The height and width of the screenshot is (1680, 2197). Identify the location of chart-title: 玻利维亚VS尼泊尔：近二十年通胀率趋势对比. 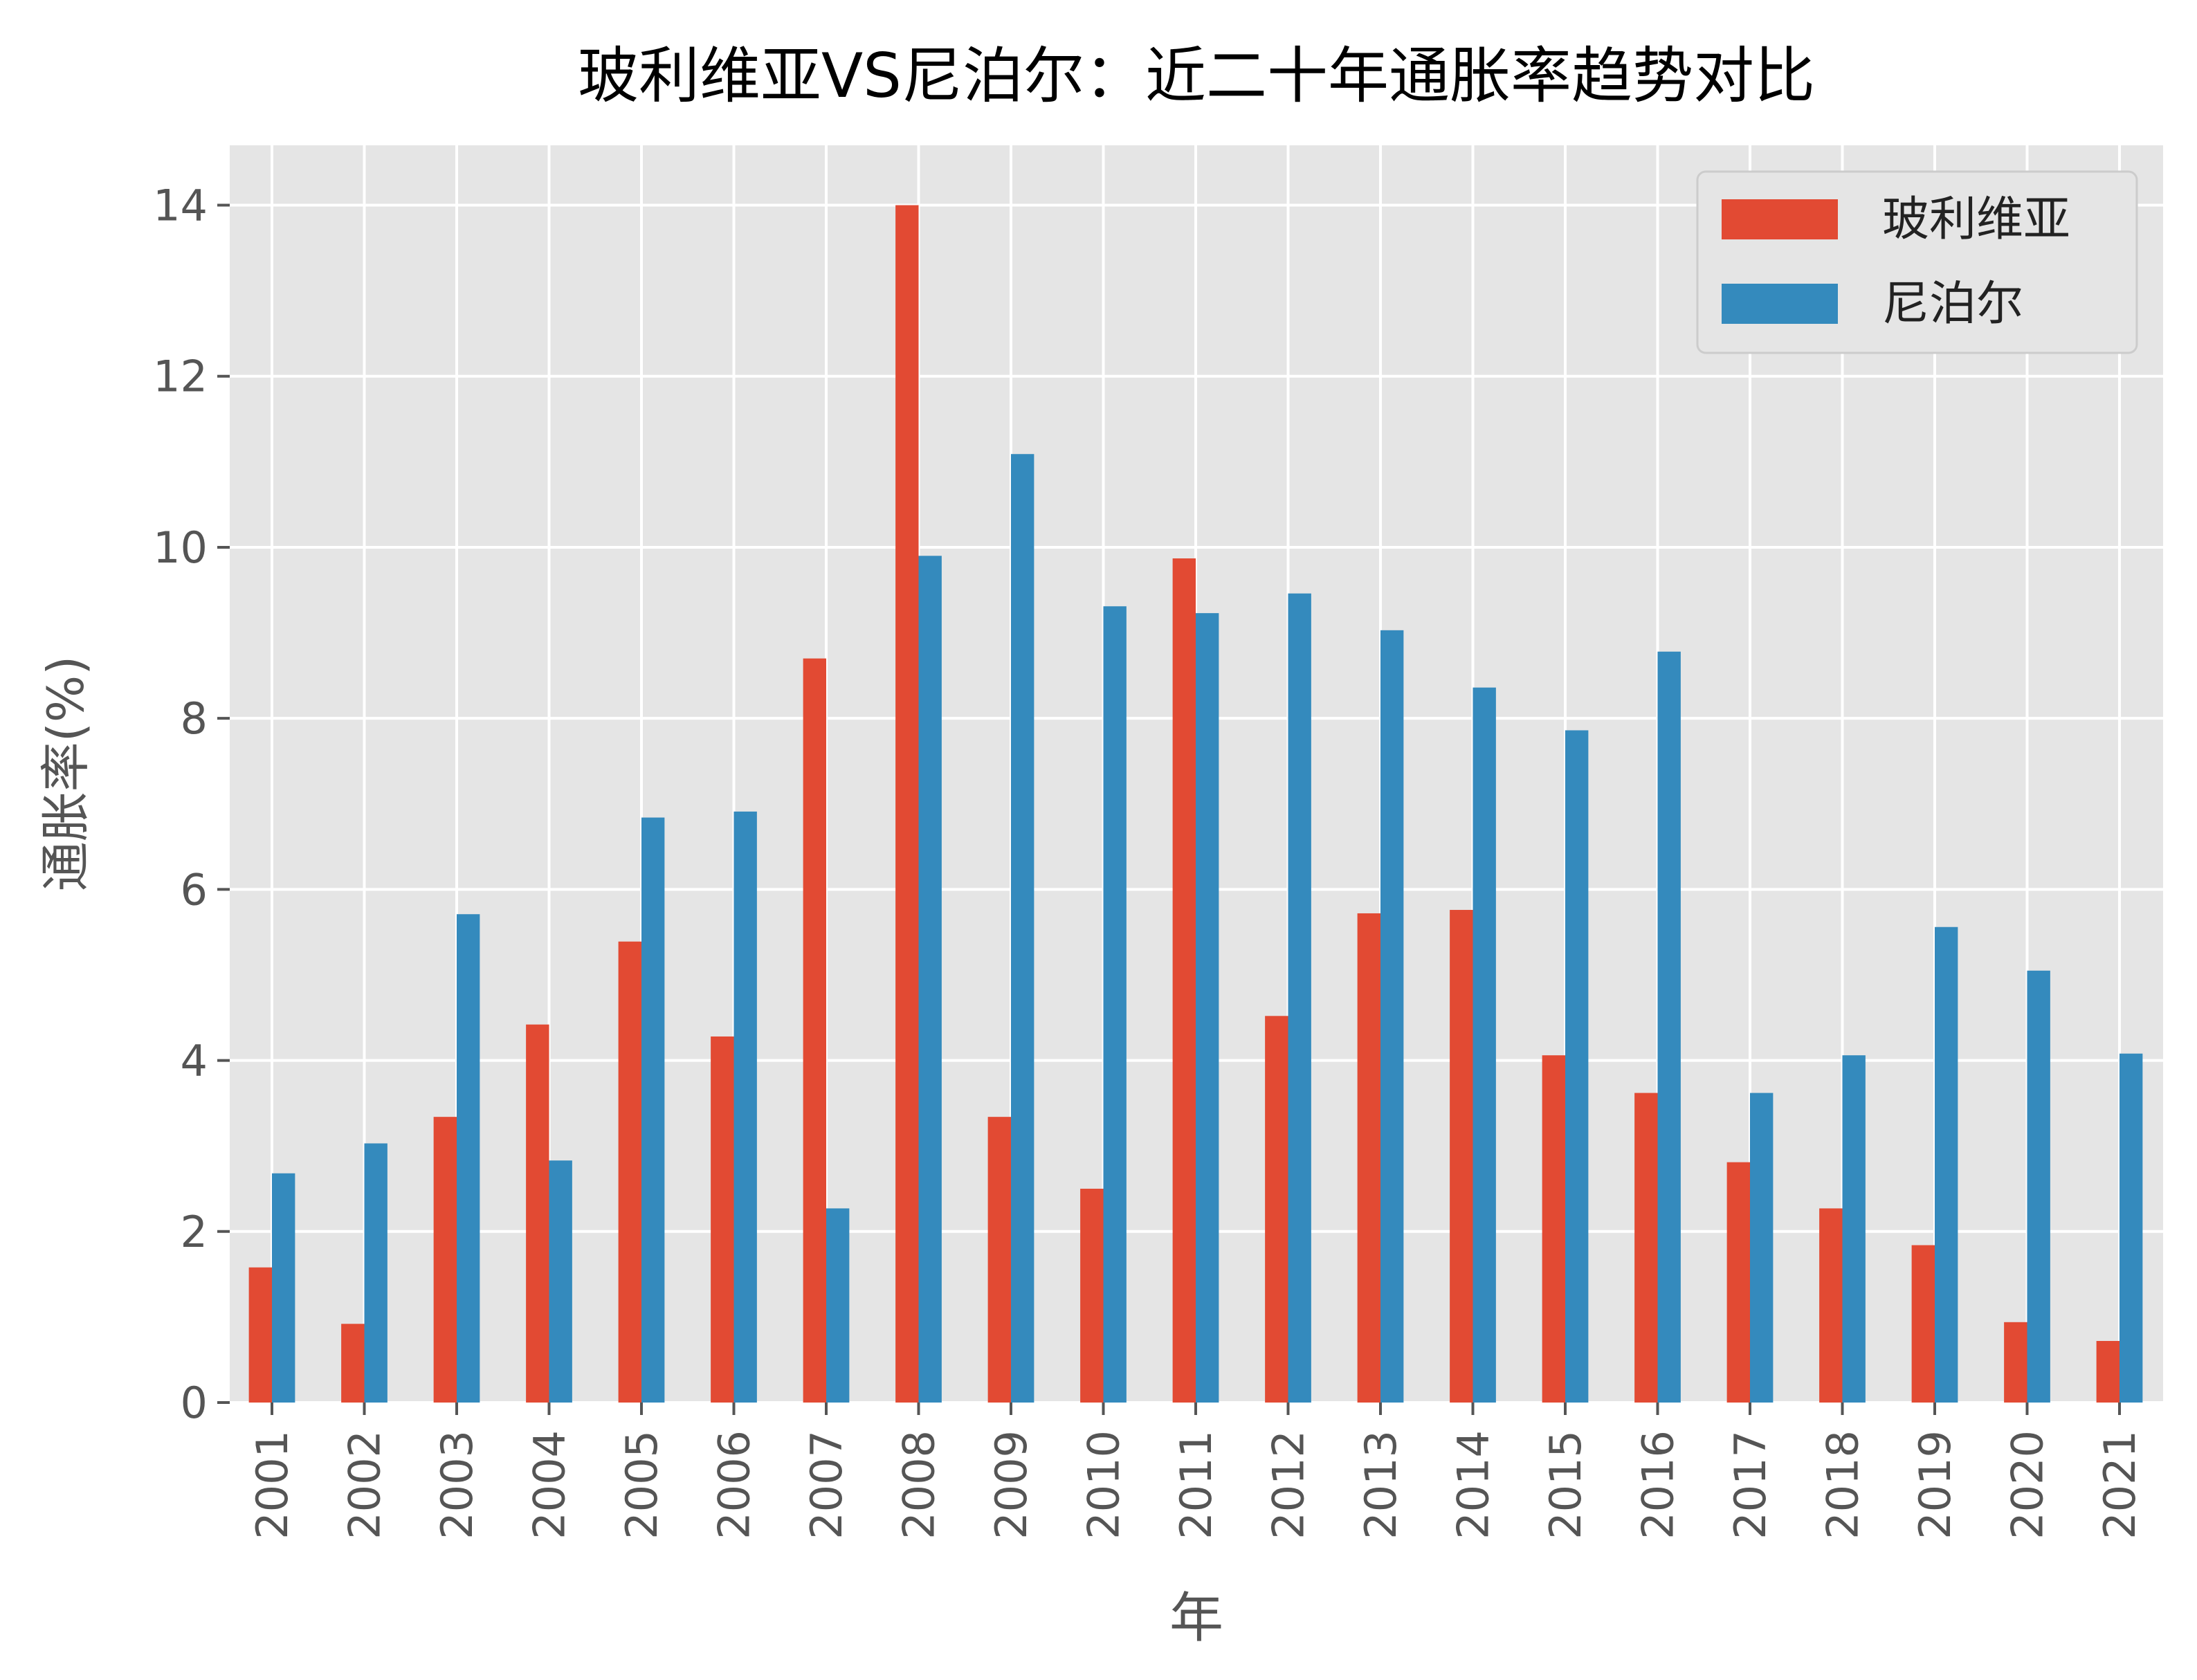
(1197, 75).